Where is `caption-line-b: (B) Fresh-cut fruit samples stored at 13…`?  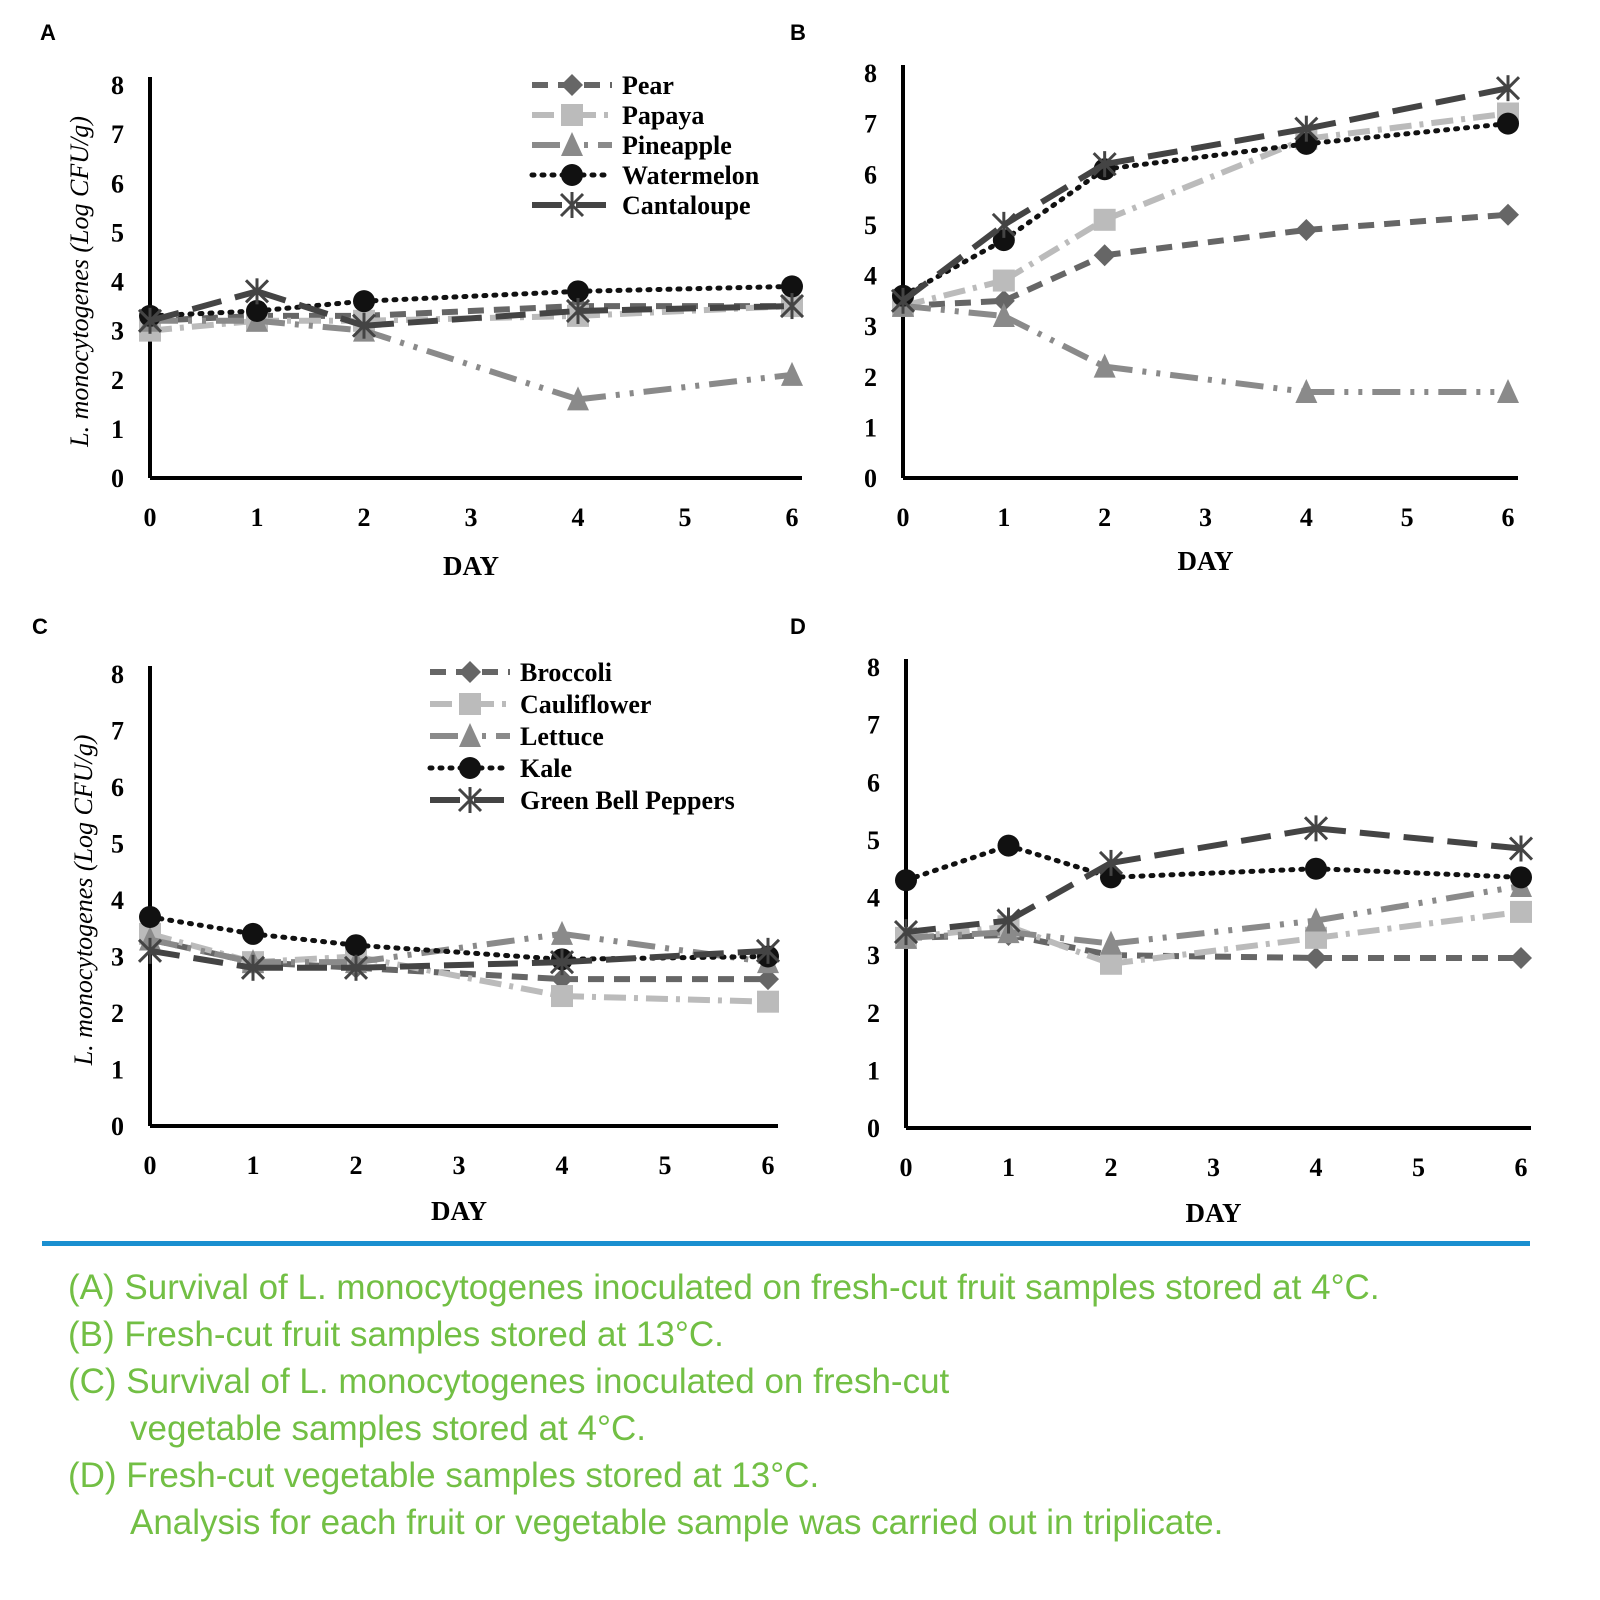 caption-line-b: (B) Fresh-cut fruit samples stored at 13… is located at coordinates (396, 1334).